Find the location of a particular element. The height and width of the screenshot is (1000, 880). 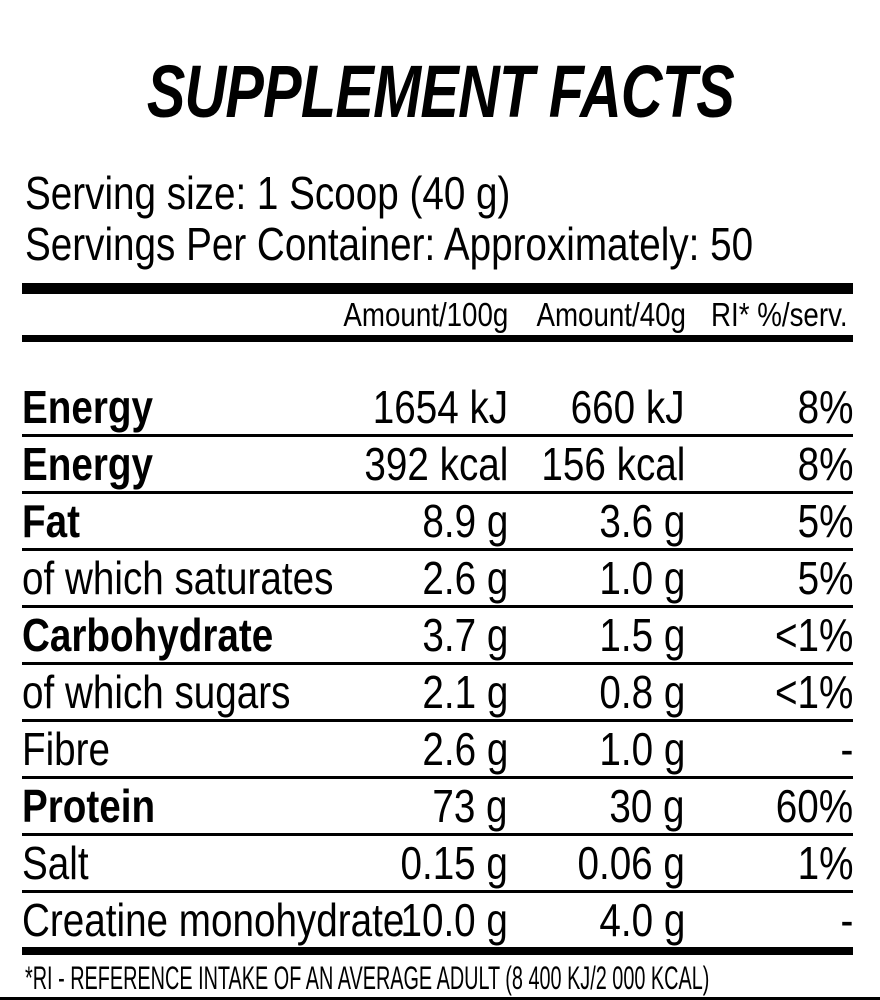

divider-thick-top is located at coordinates (437, 288).